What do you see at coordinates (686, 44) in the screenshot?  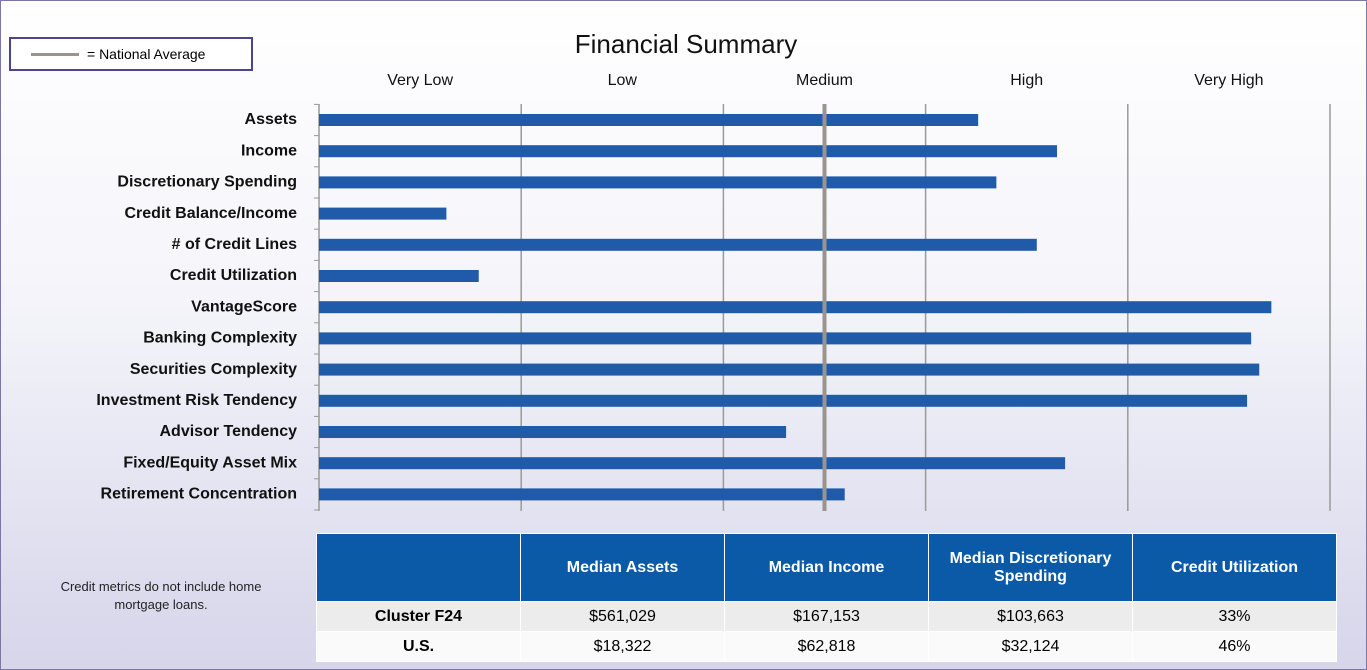 I see `chart-title: Financial Summary` at bounding box center [686, 44].